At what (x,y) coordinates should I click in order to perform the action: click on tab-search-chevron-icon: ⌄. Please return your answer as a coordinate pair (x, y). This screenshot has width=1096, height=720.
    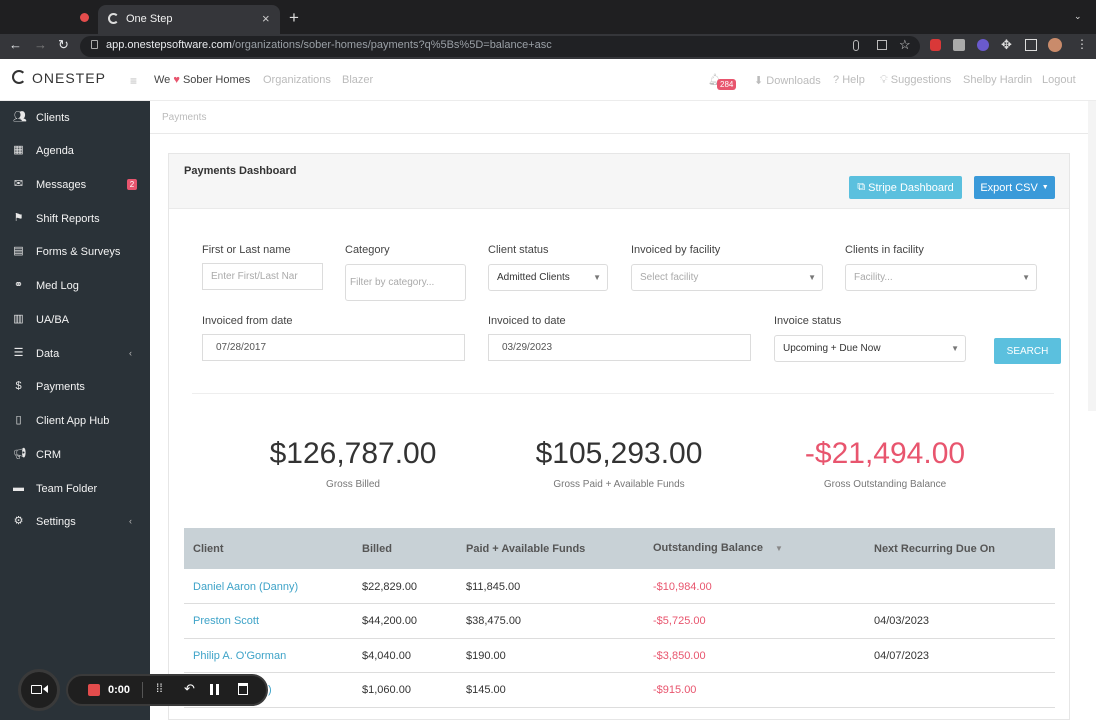
    Looking at the image, I should click on (1078, 16).